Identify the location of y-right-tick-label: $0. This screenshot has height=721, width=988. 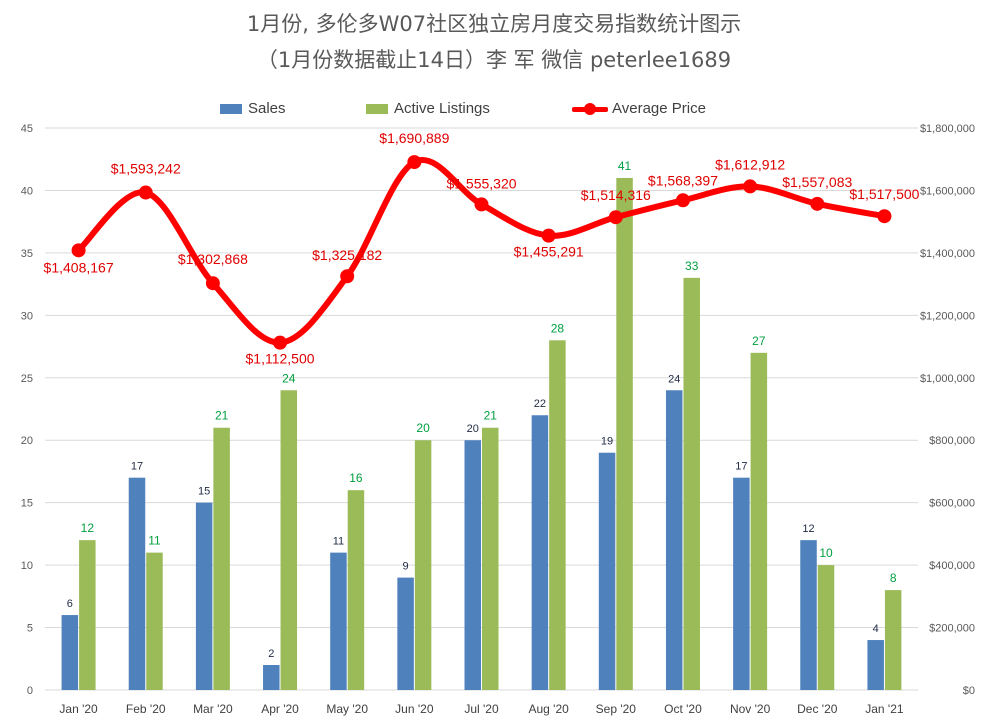
(969, 691).